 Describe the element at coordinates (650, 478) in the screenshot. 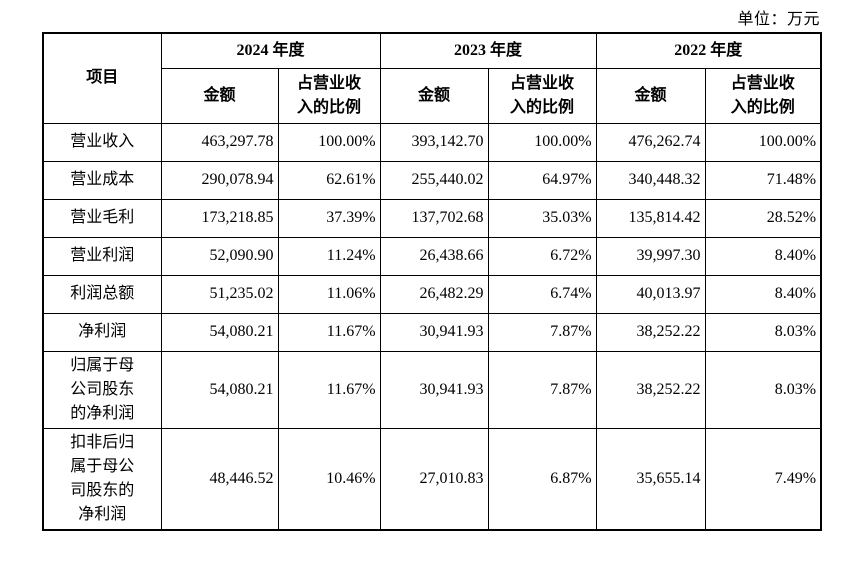

I see `amount-cell: 35,655.14` at that location.